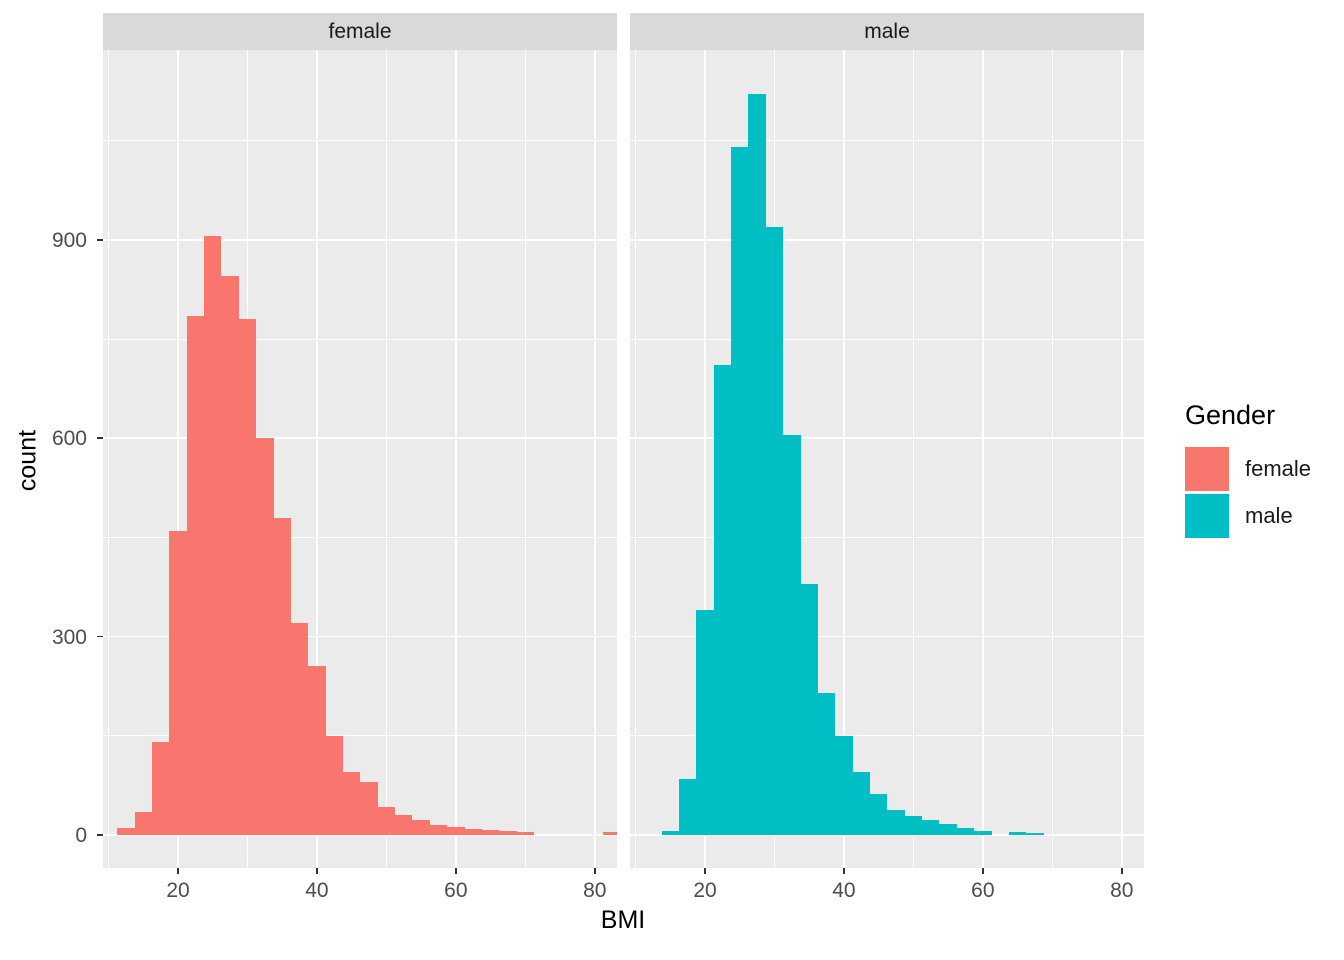  What do you see at coordinates (81, 835) in the screenshot?
I see `y-axis-tick-label: 0` at bounding box center [81, 835].